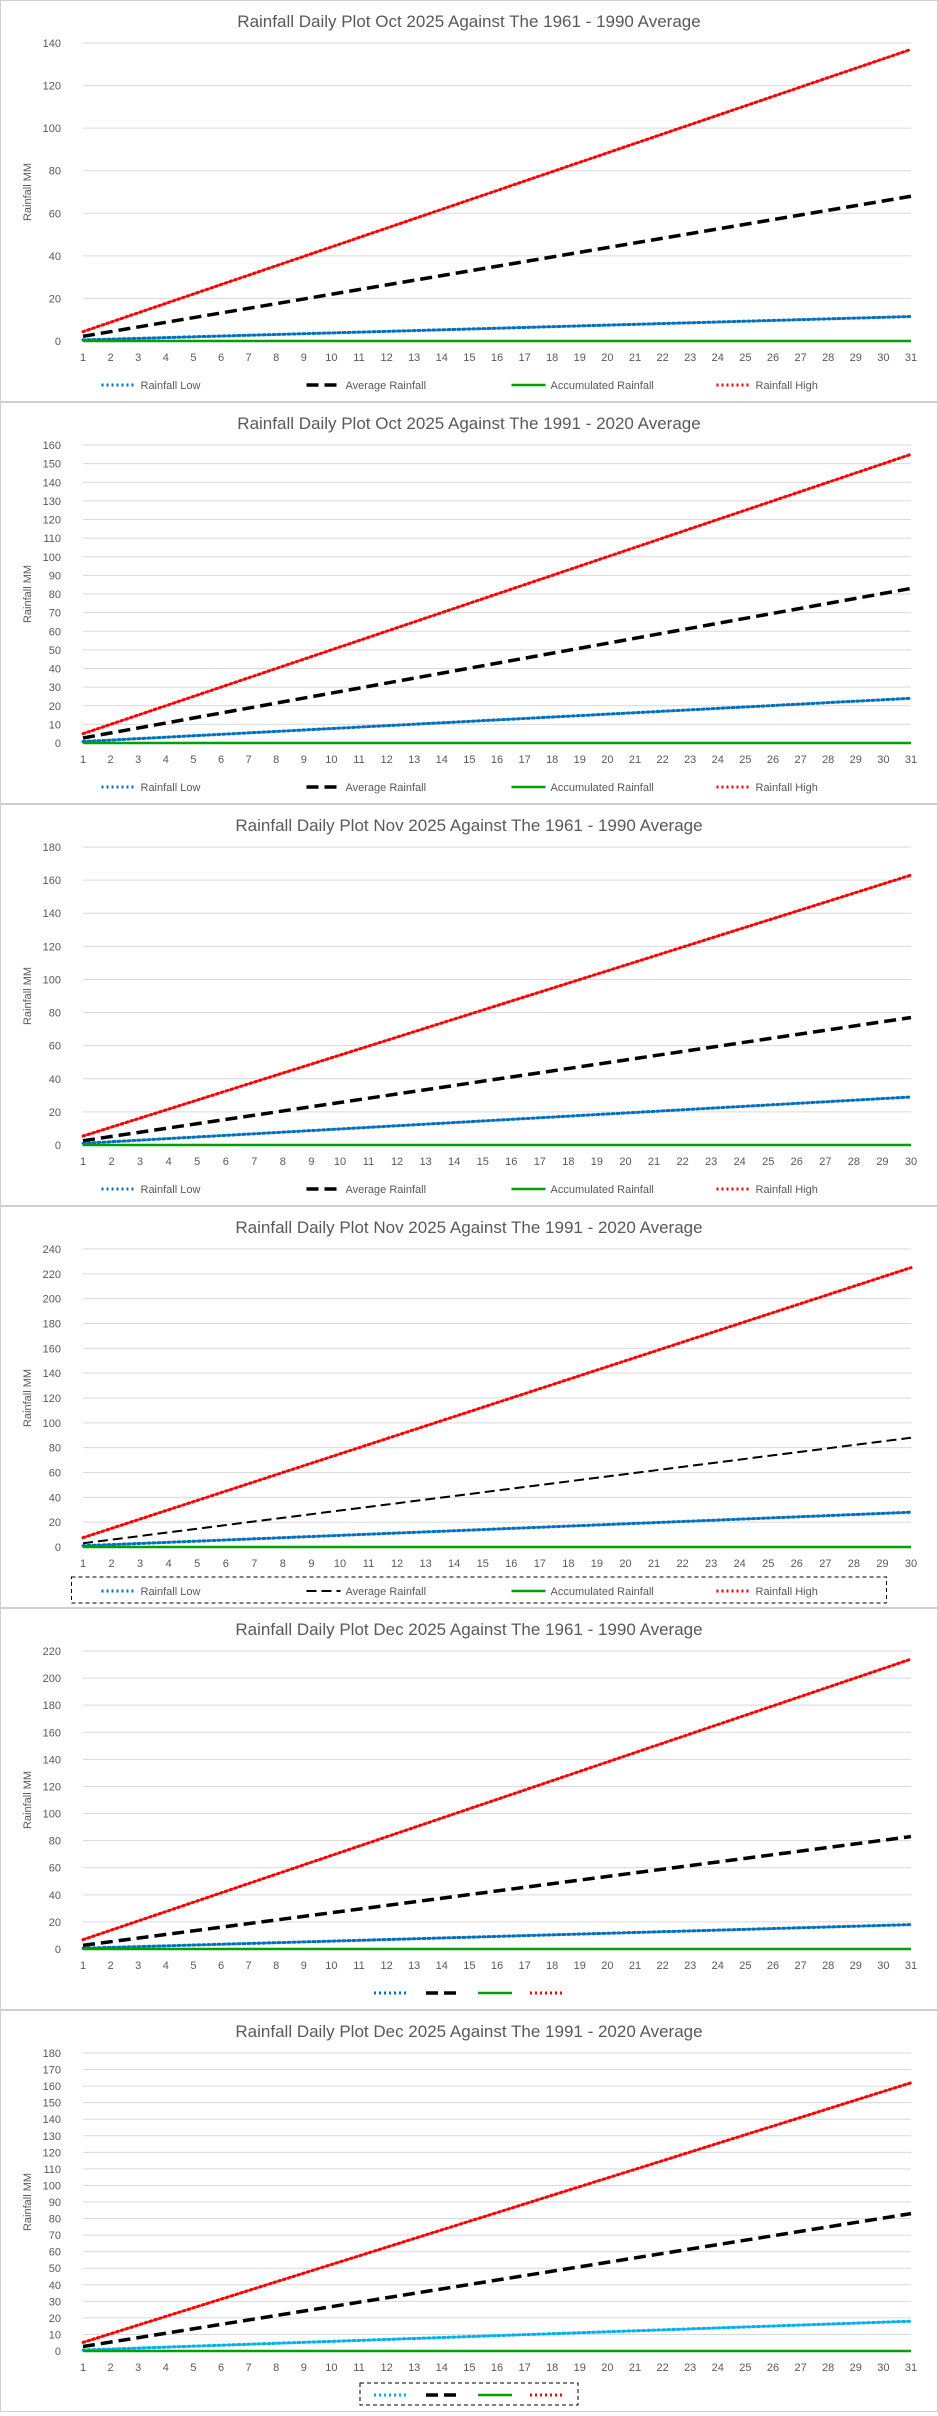  What do you see at coordinates (469, 2368) in the screenshot?
I see `x-tick-label: 15` at bounding box center [469, 2368].